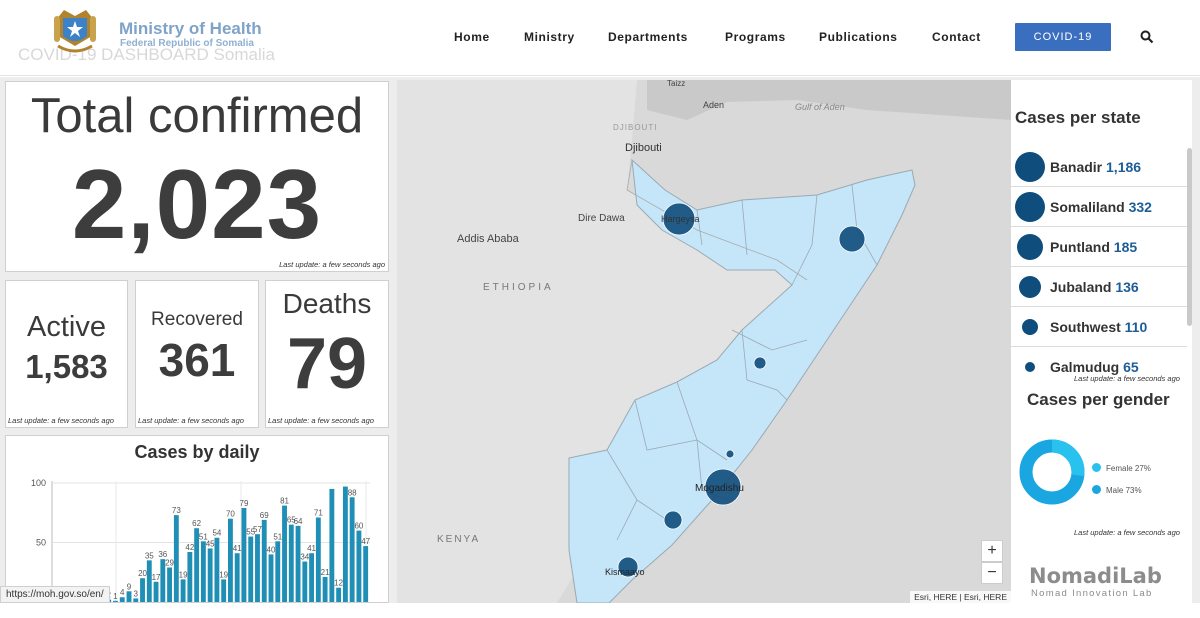  What do you see at coordinates (1099, 247) in the screenshot?
I see `state-item-puntland: Puntland 185` at bounding box center [1099, 247].